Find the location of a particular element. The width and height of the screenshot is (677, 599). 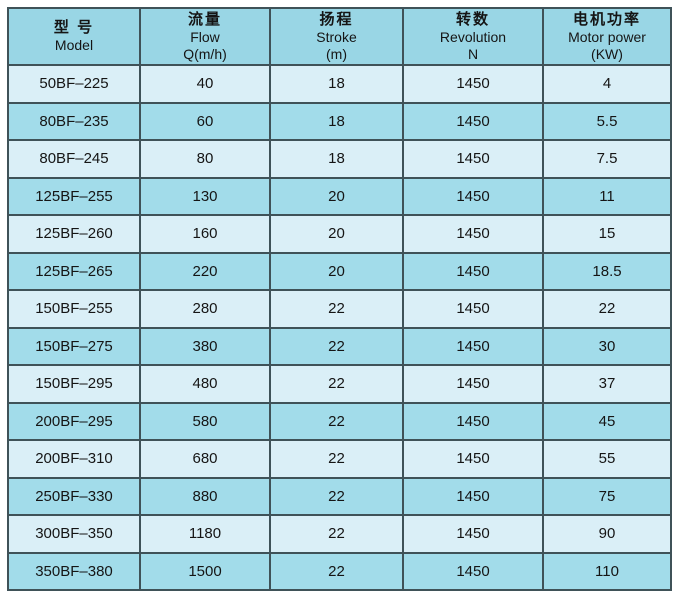

table-row: 200BF–295 580 22 1450 45 is located at coordinates (339, 421).